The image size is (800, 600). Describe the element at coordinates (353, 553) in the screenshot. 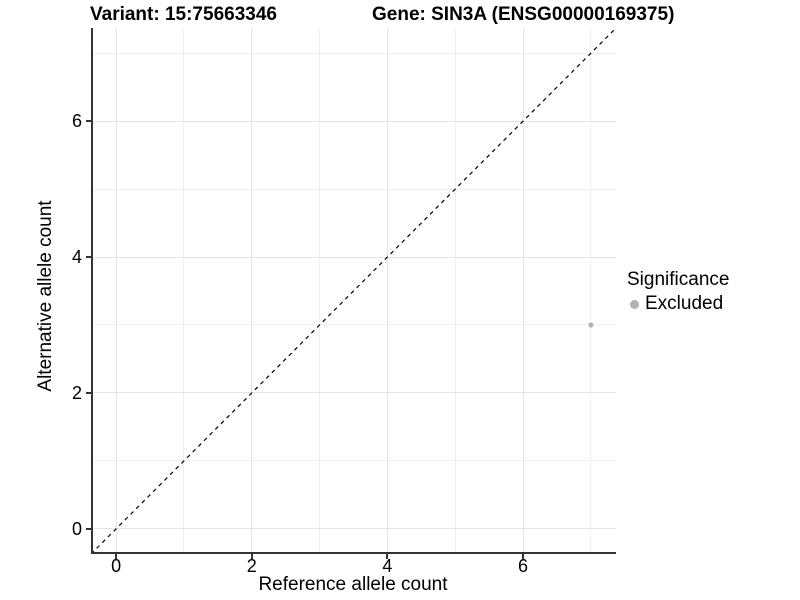

I see `x-axis-line` at that location.